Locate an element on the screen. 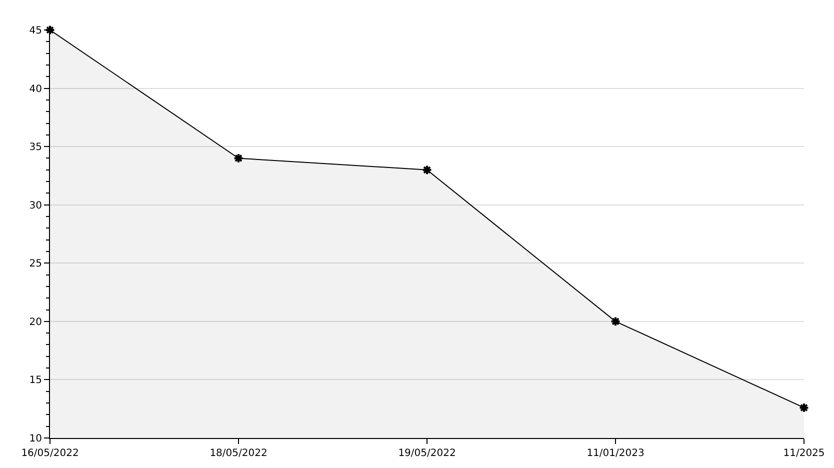  x-tick-label: 11/01/2023 is located at coordinates (615, 453).